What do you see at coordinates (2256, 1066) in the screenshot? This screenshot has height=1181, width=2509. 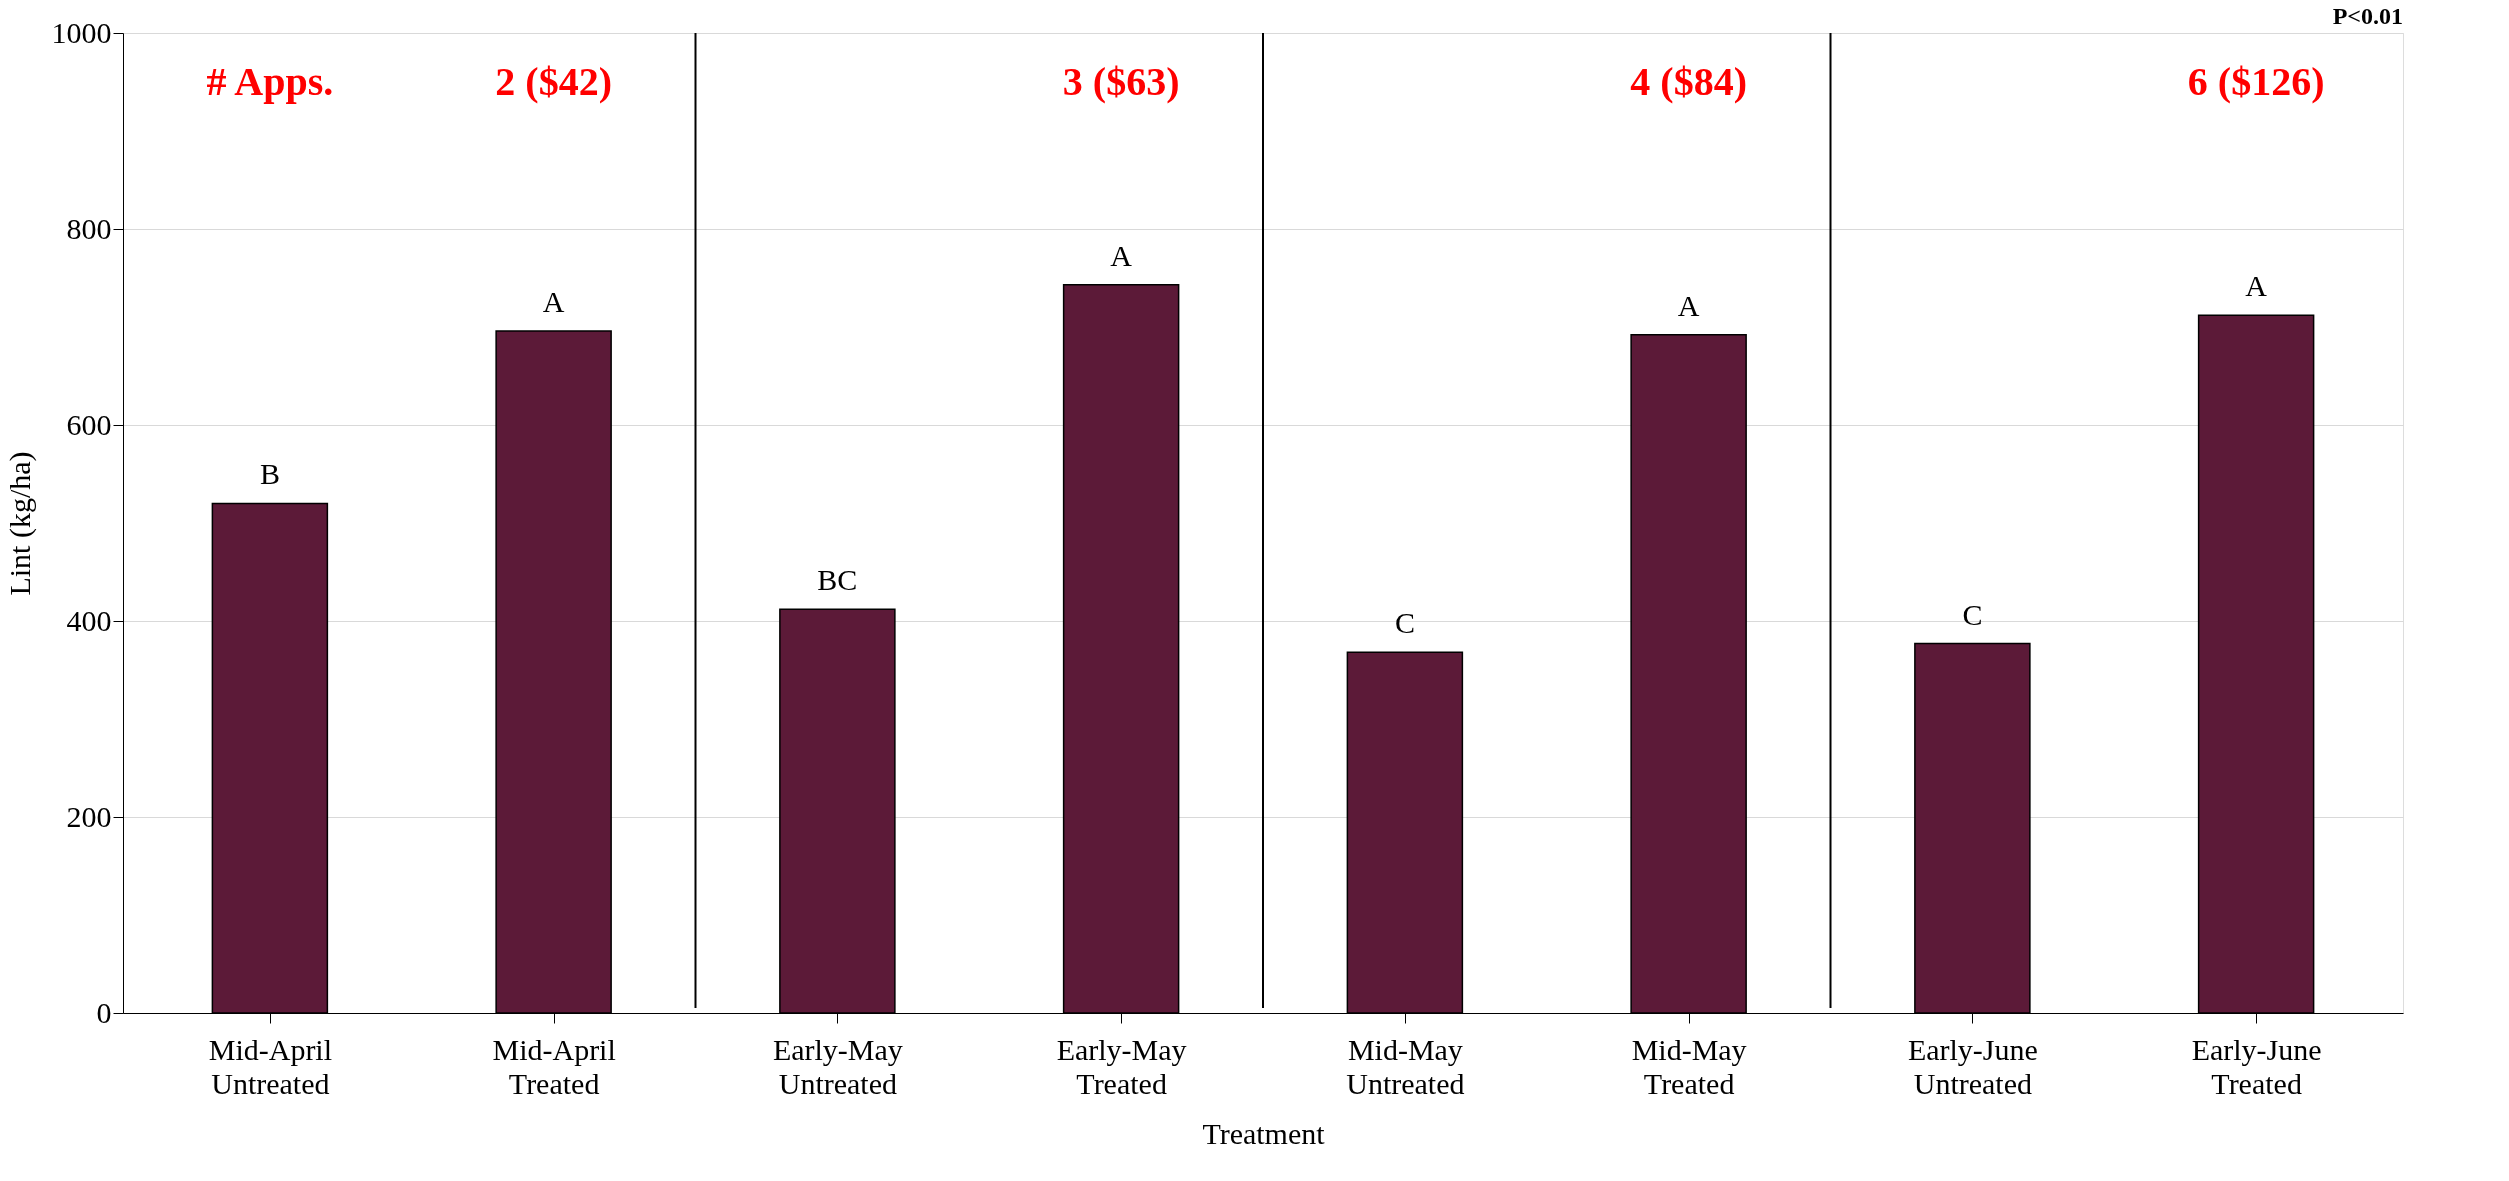 I see `x-tick-label: Early-June Treated` at bounding box center [2256, 1066].